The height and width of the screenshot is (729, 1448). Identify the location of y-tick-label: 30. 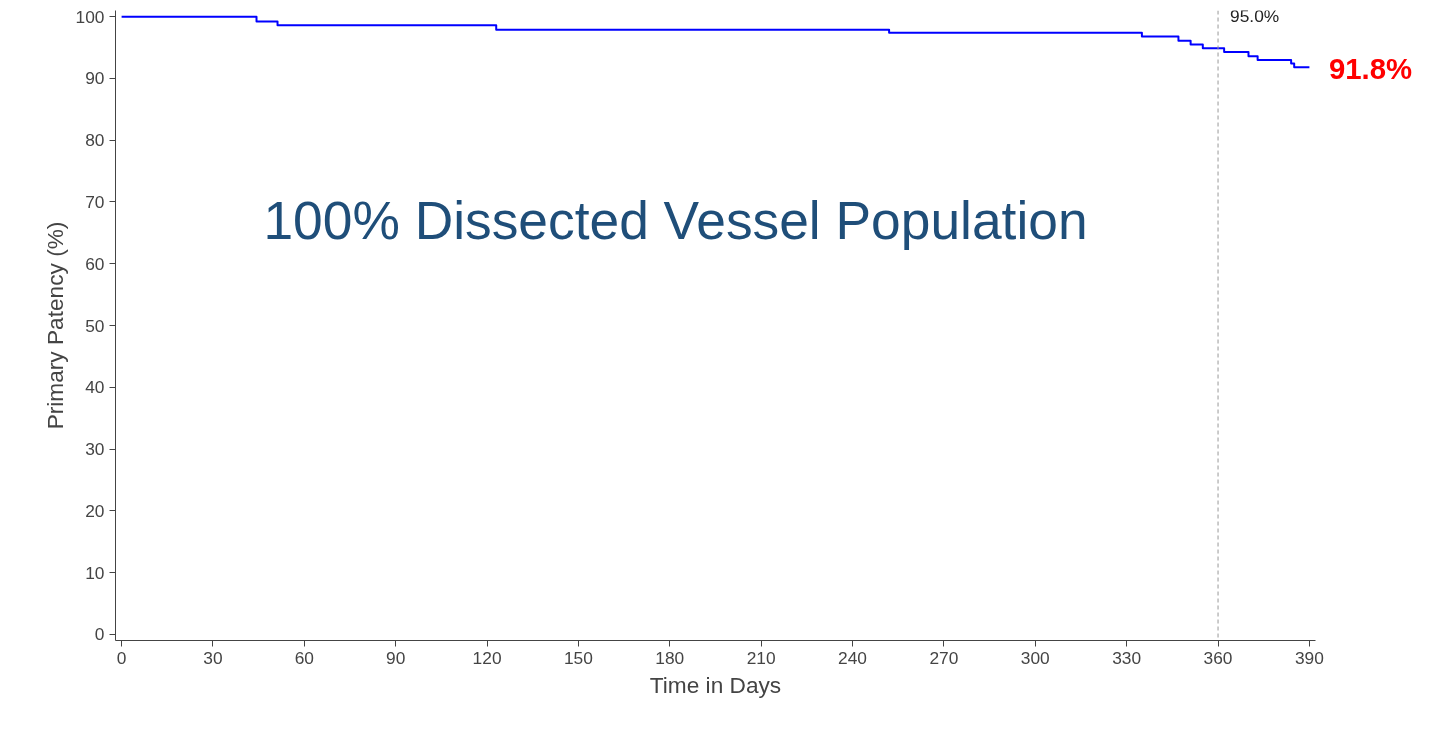
(95, 449).